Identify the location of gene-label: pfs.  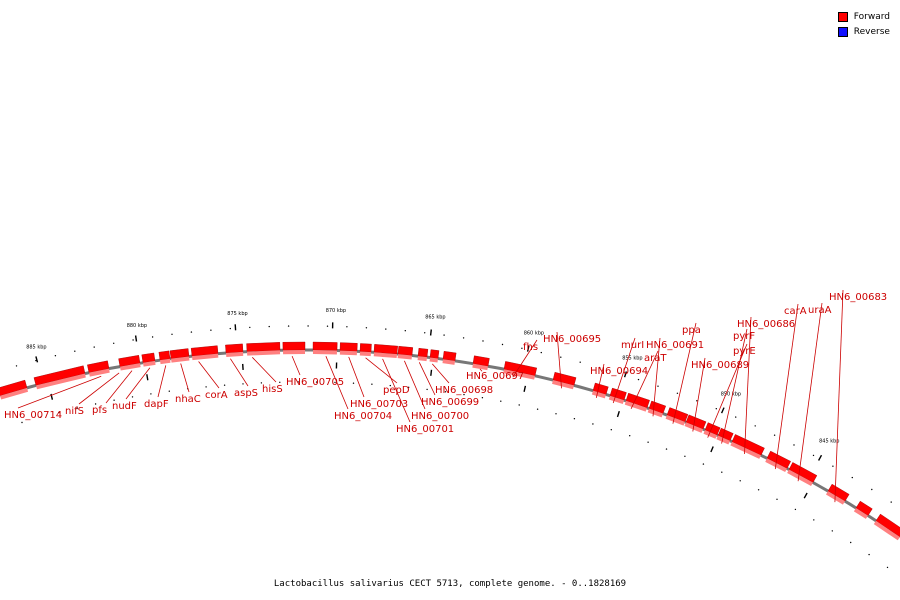
(99, 410).